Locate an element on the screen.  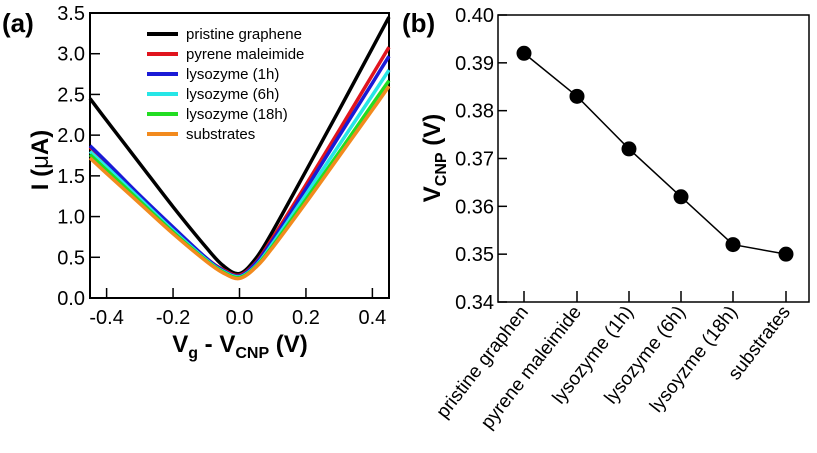
x-tick-label: -0.2 is located at coordinates (173, 318).